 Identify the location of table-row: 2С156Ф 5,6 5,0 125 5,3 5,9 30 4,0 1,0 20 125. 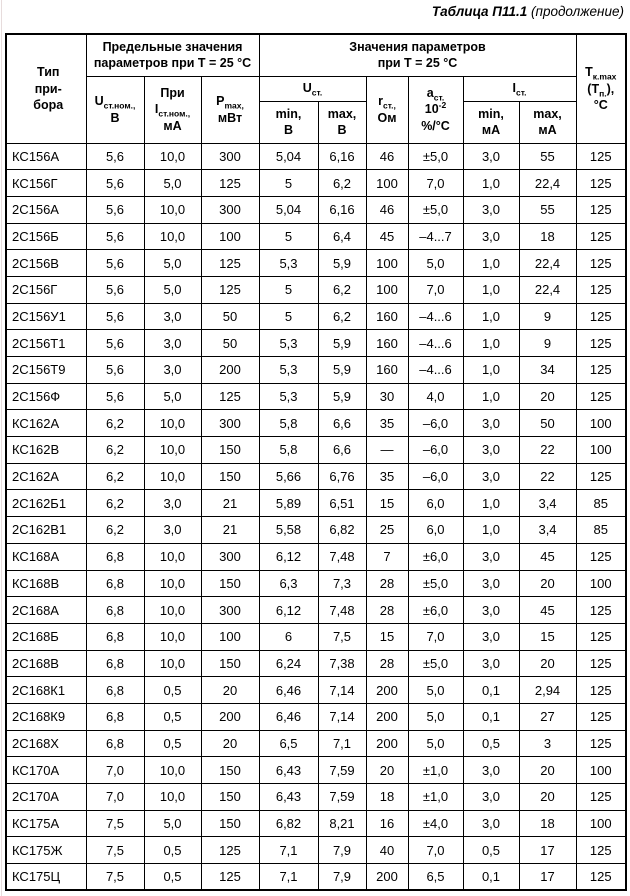
(316, 396).